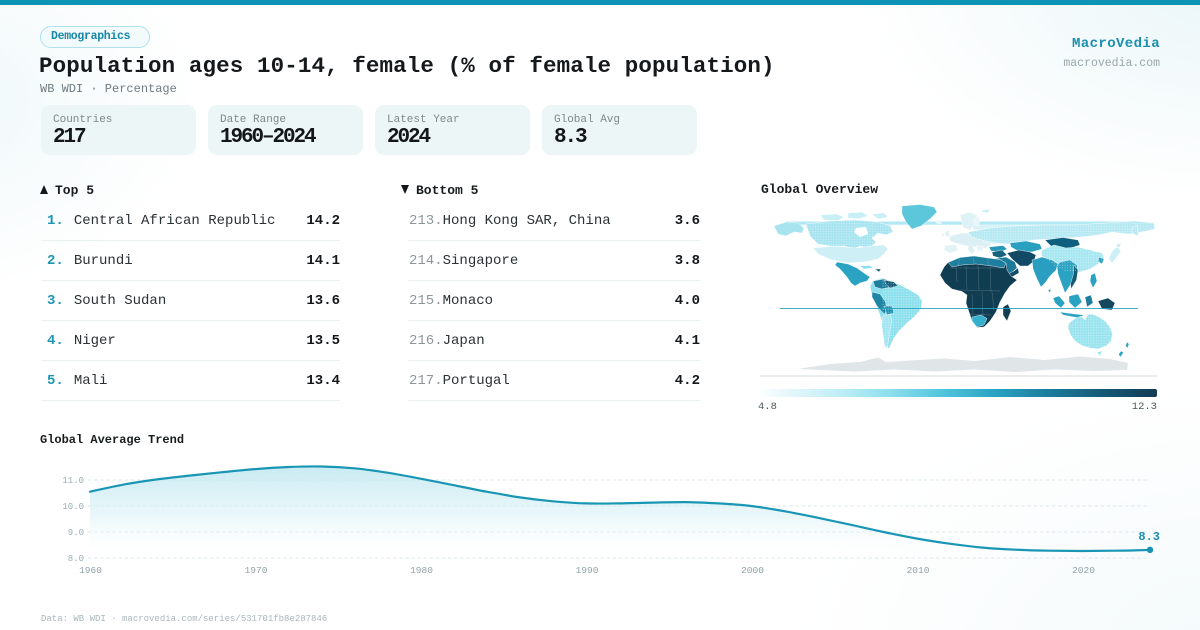 This screenshot has height=630, width=1200. I want to click on svg-text: 1980, so click(421, 570).